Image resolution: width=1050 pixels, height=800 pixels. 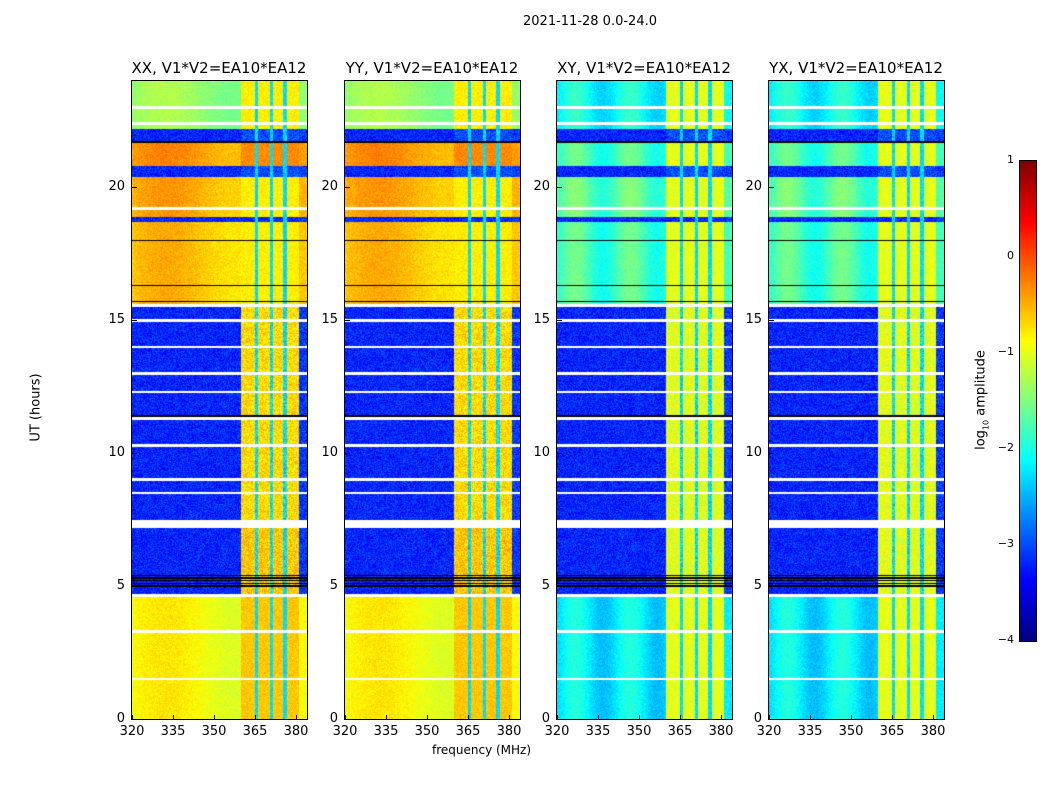 What do you see at coordinates (1010, 255) in the screenshot?
I see `colorbar-tick-label: 0` at bounding box center [1010, 255].